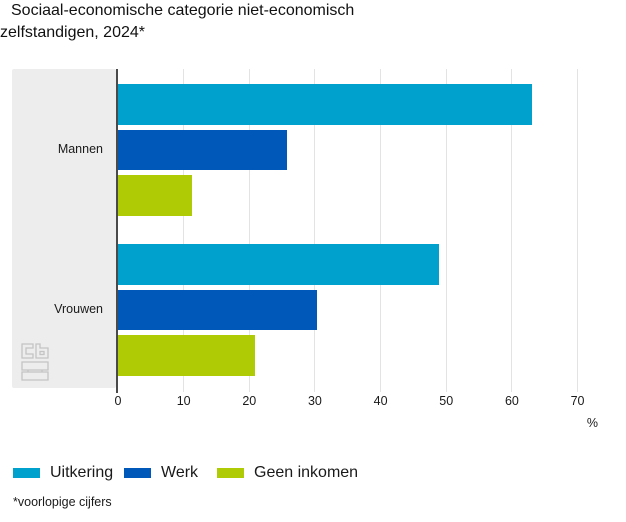 This screenshot has width=626, height=522. What do you see at coordinates (306, 472) in the screenshot?
I see `legend-label-geen-inkomen: Geen inkomen` at bounding box center [306, 472].